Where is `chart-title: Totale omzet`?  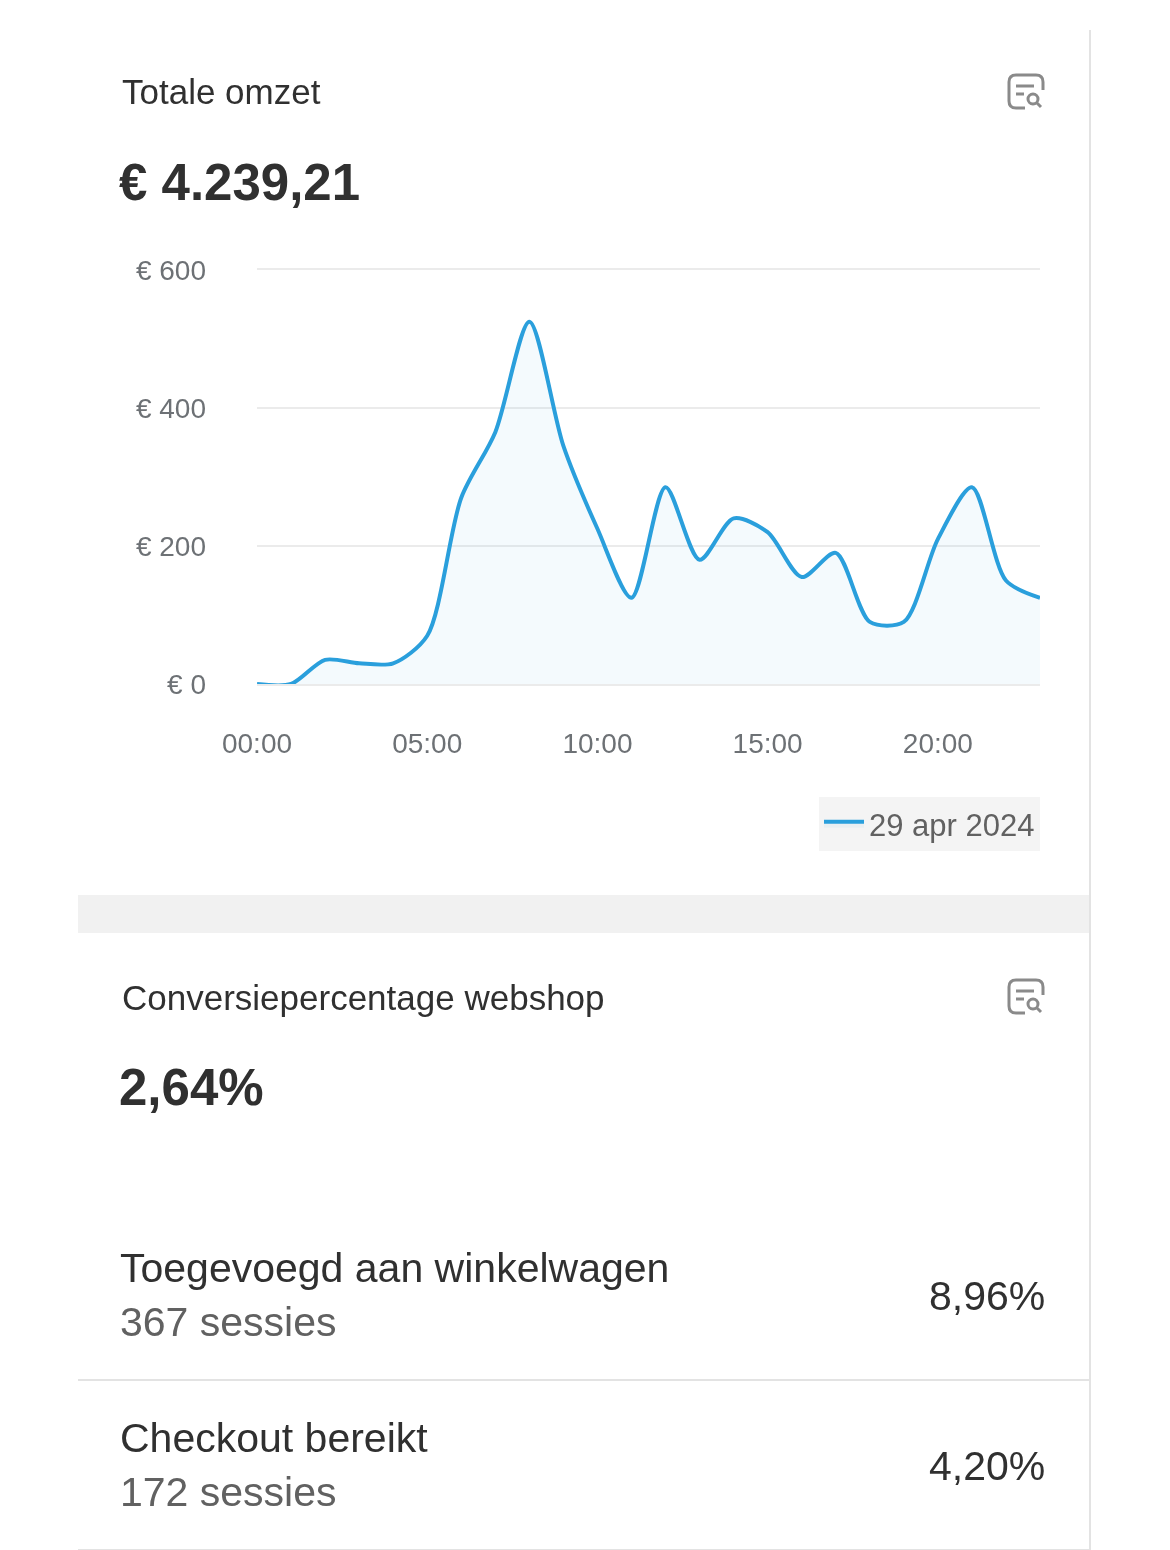 chart-title: Totale omzet is located at coordinates (221, 91).